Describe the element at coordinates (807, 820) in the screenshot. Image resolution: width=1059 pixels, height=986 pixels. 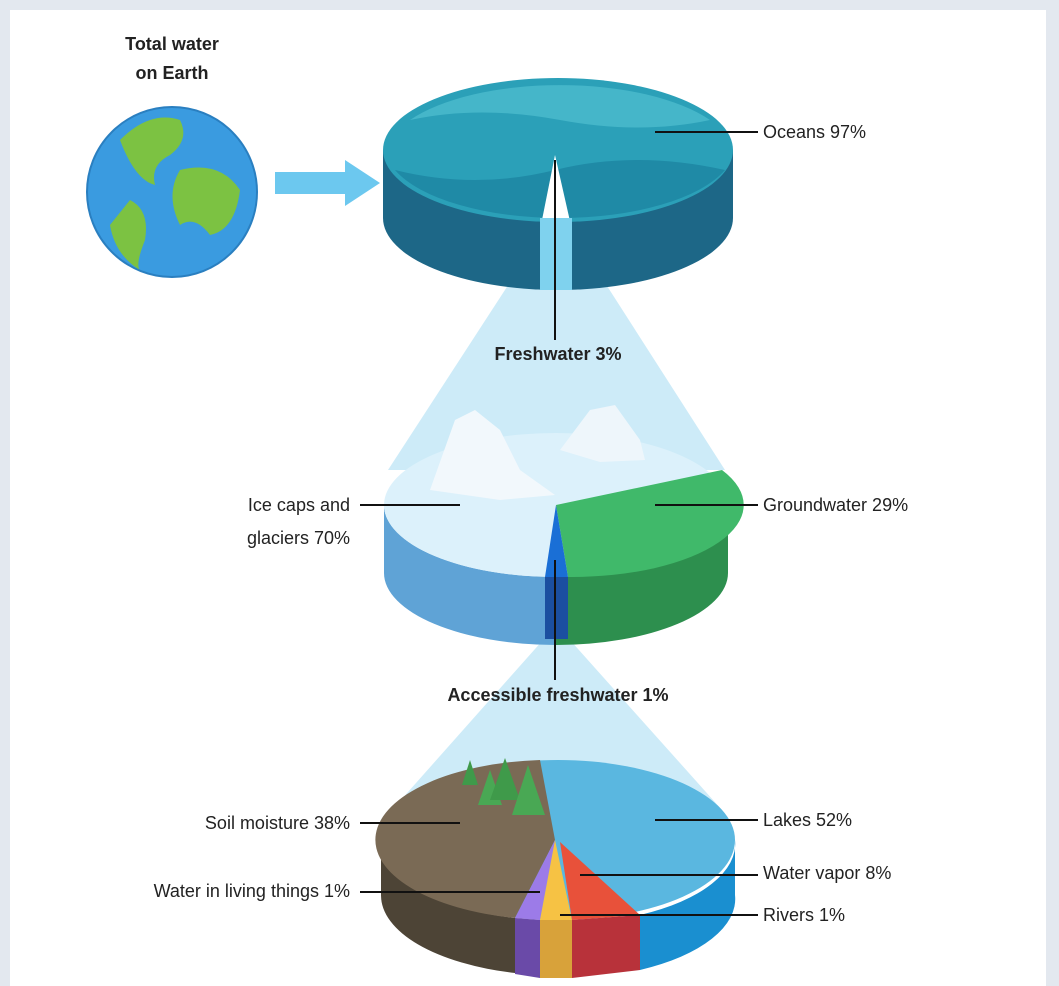
I see `label: Lakes 52%` at that location.